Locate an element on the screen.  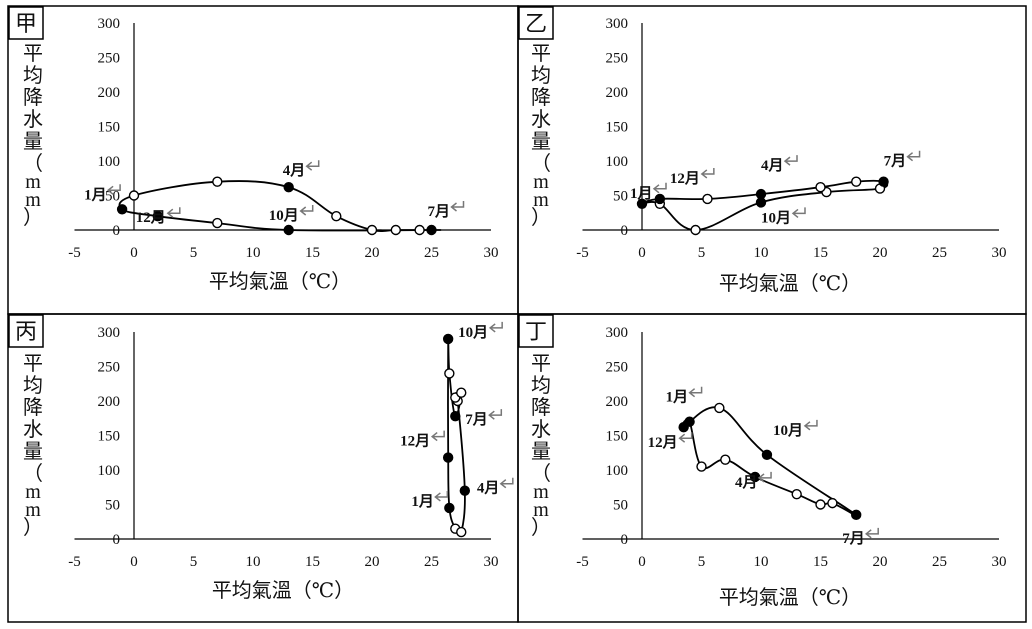
y-tick-label: 300 is located at coordinates (617, 24).